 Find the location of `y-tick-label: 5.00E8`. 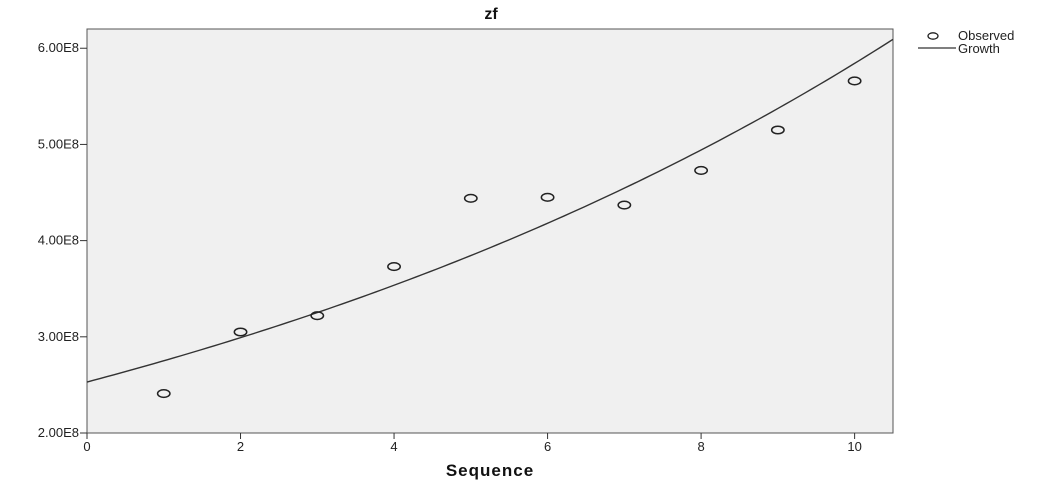

y-tick-label: 5.00E8 is located at coordinates (58, 143).